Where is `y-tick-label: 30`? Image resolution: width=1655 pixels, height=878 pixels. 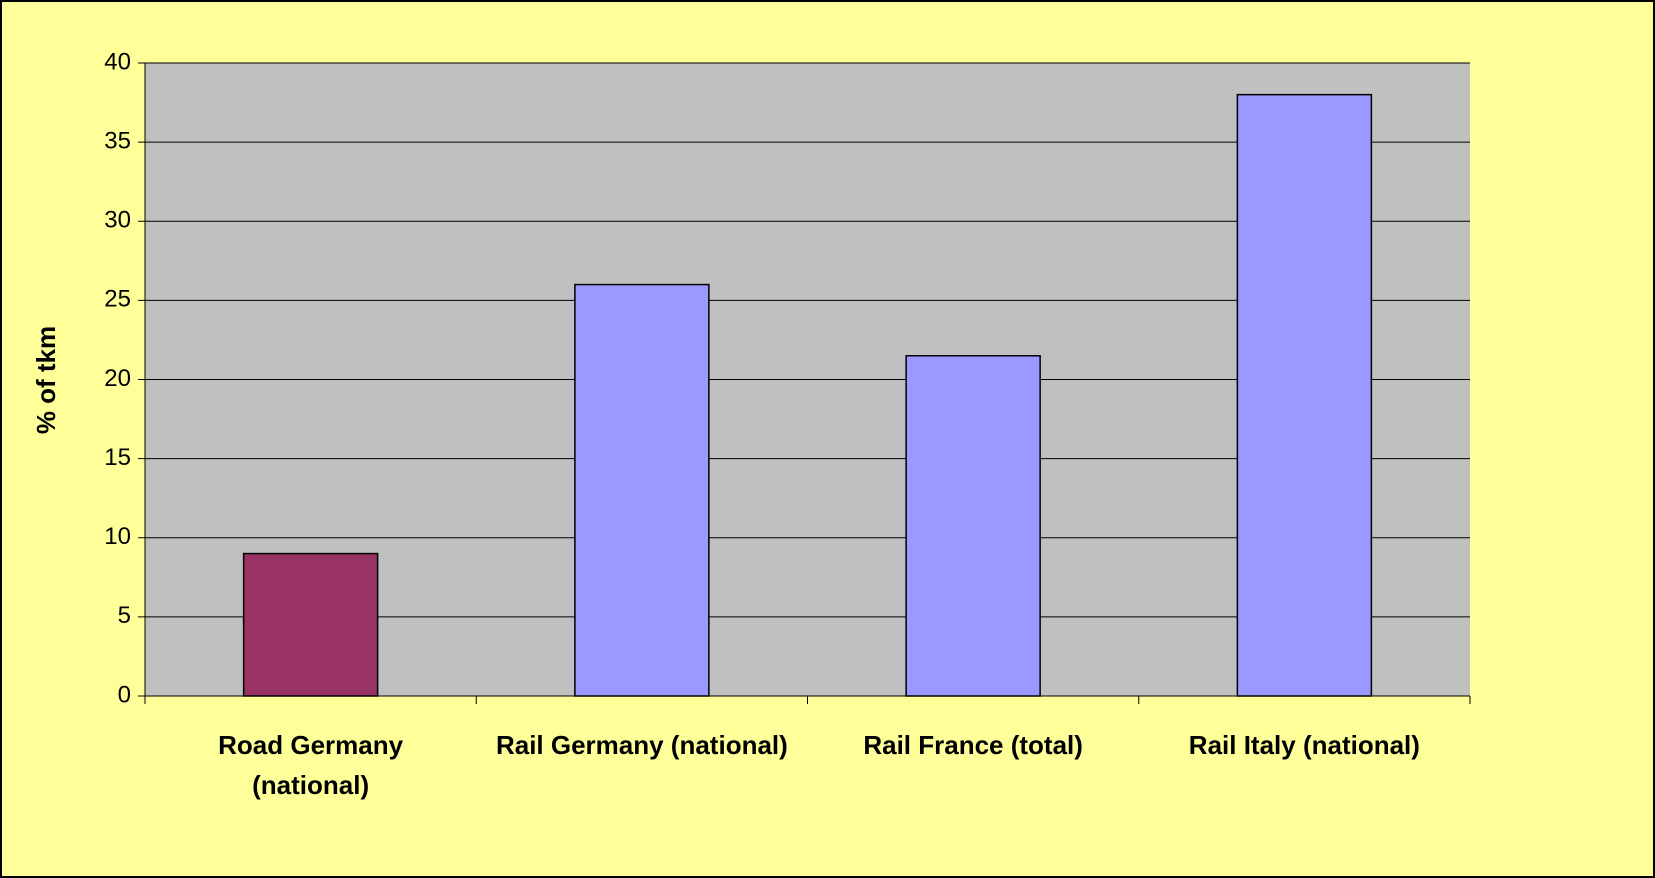
y-tick-label: 30 is located at coordinates (117, 220).